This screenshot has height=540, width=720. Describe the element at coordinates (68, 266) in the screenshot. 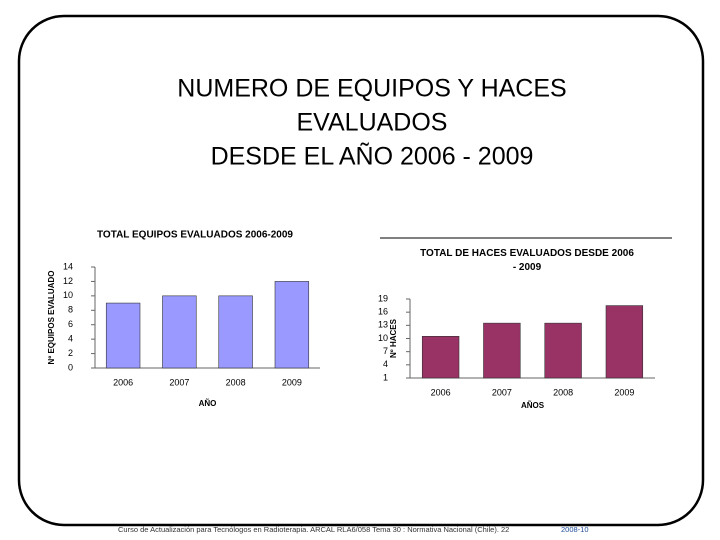

I see `y-tick-label: 14` at that location.